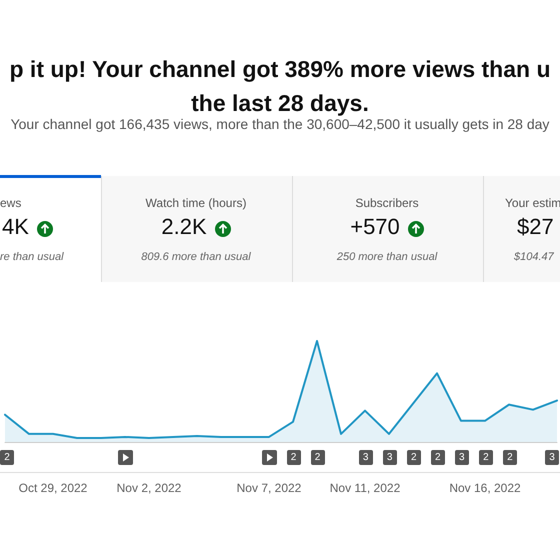 Image resolution: width=560 pixels, height=560 pixels. Describe the element at coordinates (280, 124) in the screenshot. I see `chart-subtitle: Your channel got 166,435 views, more than the 30,600–42,500 it usually gets in 28 day` at that location.